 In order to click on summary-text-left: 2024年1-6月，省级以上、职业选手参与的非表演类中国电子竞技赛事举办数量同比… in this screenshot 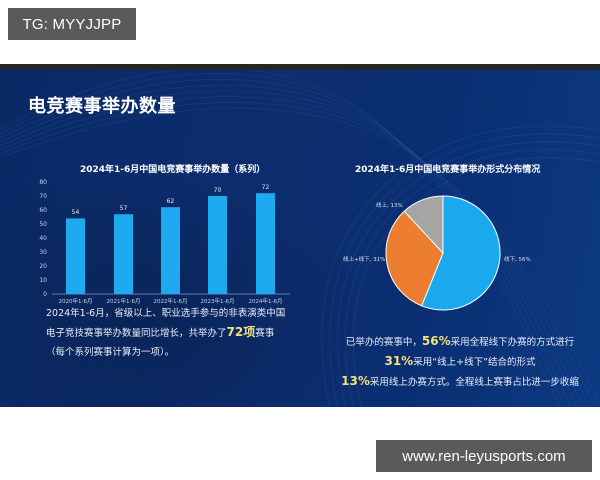, I will do `click(168, 333)`.